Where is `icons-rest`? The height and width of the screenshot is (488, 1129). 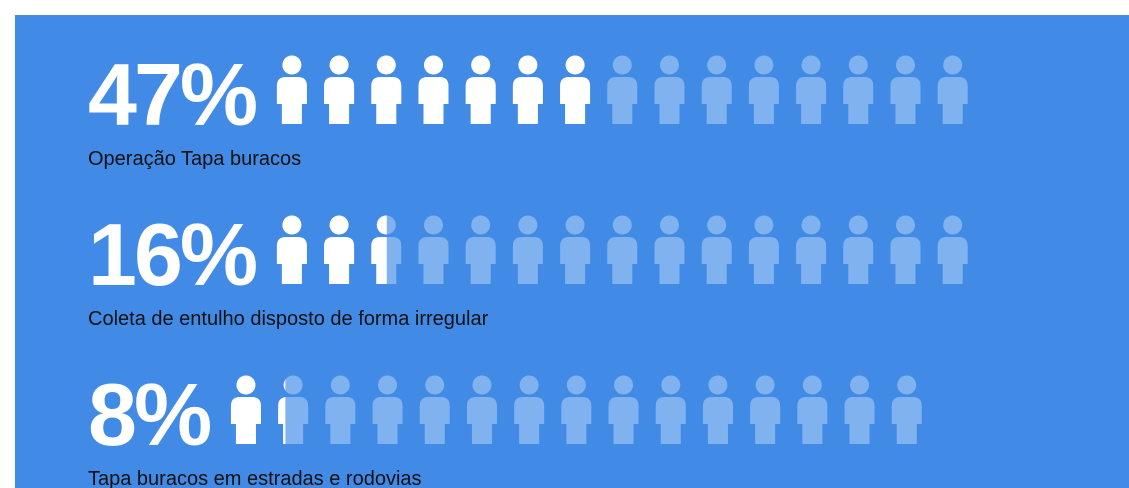 icons-rest is located at coordinates (576, 409).